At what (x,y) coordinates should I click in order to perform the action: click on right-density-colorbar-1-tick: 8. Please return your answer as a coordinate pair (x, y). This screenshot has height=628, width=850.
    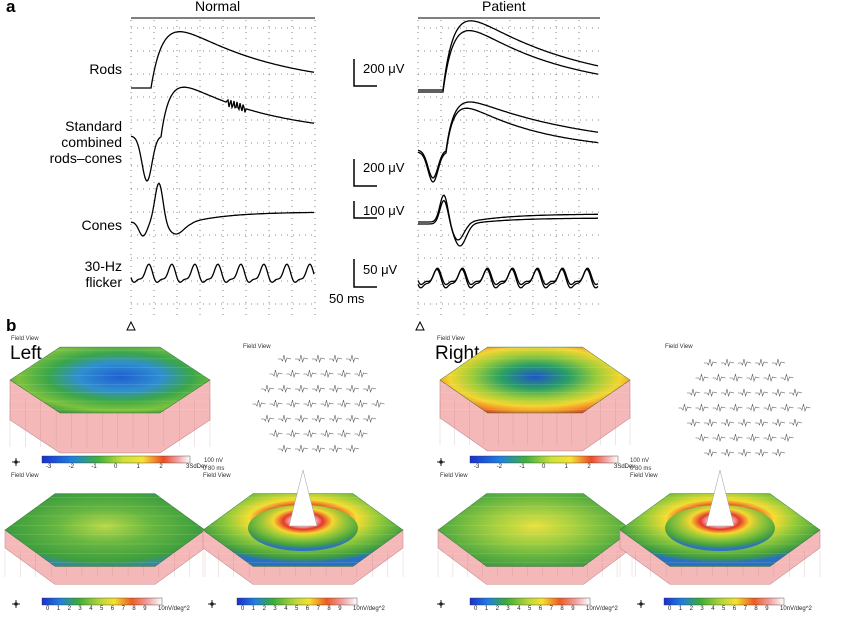
    Looking at the image, I should click on (562, 609).